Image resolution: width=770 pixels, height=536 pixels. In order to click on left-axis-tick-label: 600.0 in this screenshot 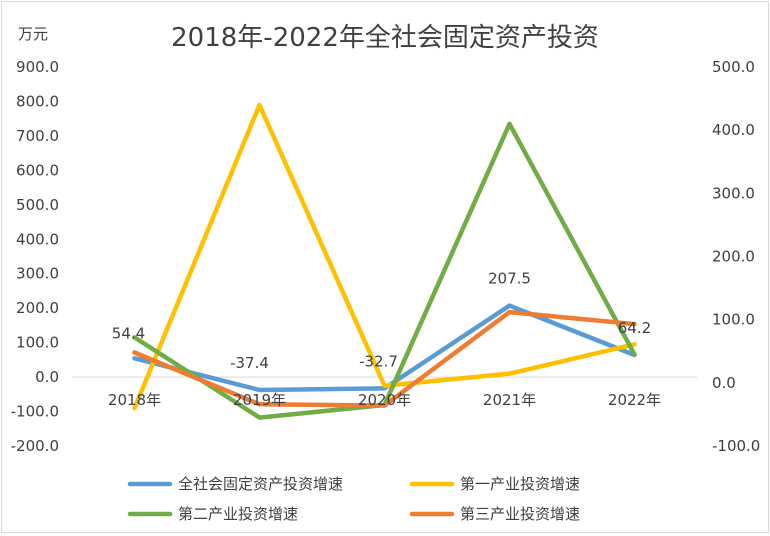, I will do `click(37, 170)`.